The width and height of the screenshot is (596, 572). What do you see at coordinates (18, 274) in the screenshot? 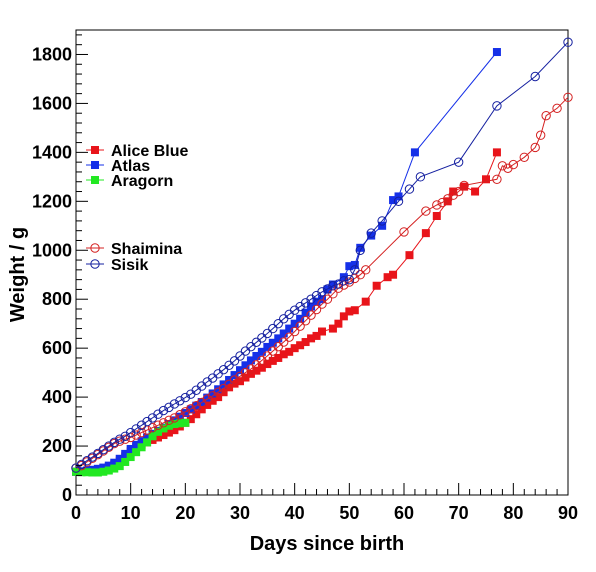
I see `y-axis-title: Weight / g` at bounding box center [18, 274].